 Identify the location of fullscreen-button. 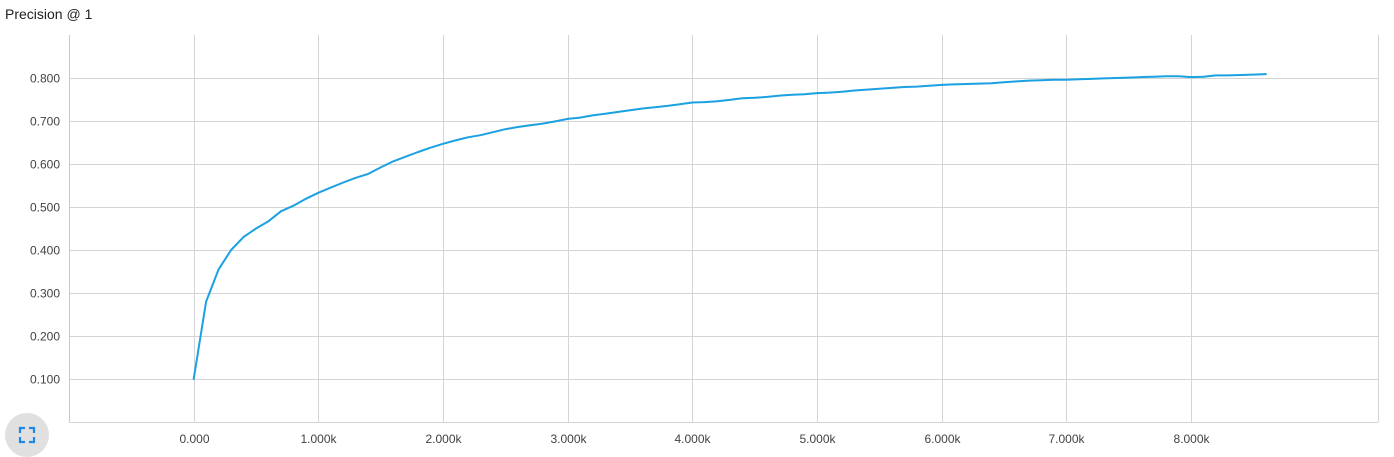
(27, 435).